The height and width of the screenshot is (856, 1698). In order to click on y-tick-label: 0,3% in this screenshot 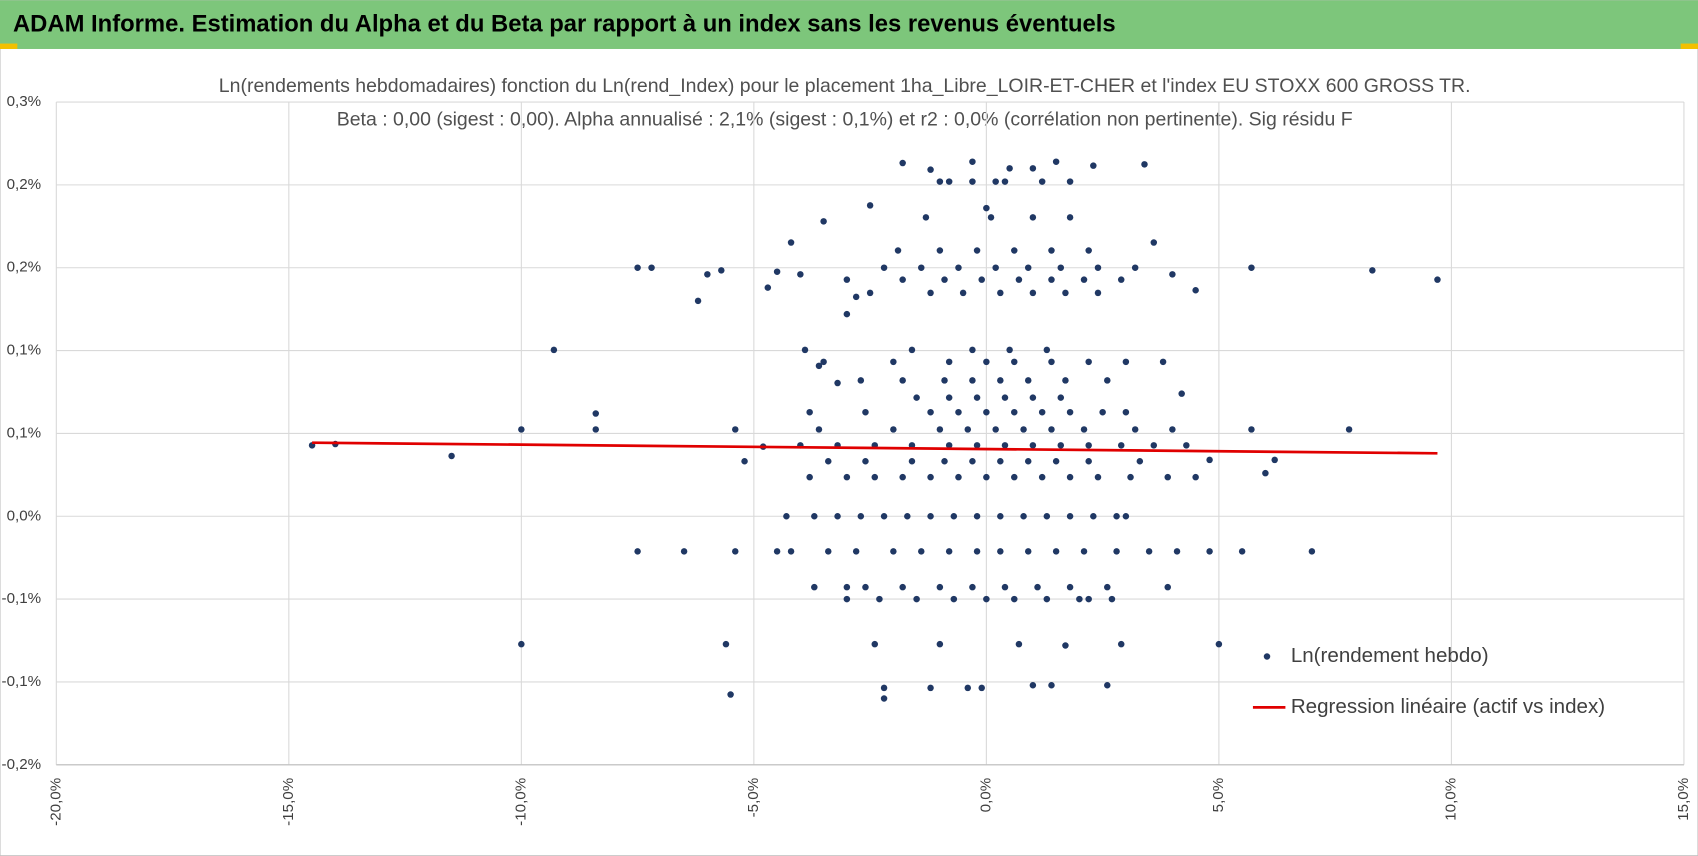, I will do `click(24, 101)`.